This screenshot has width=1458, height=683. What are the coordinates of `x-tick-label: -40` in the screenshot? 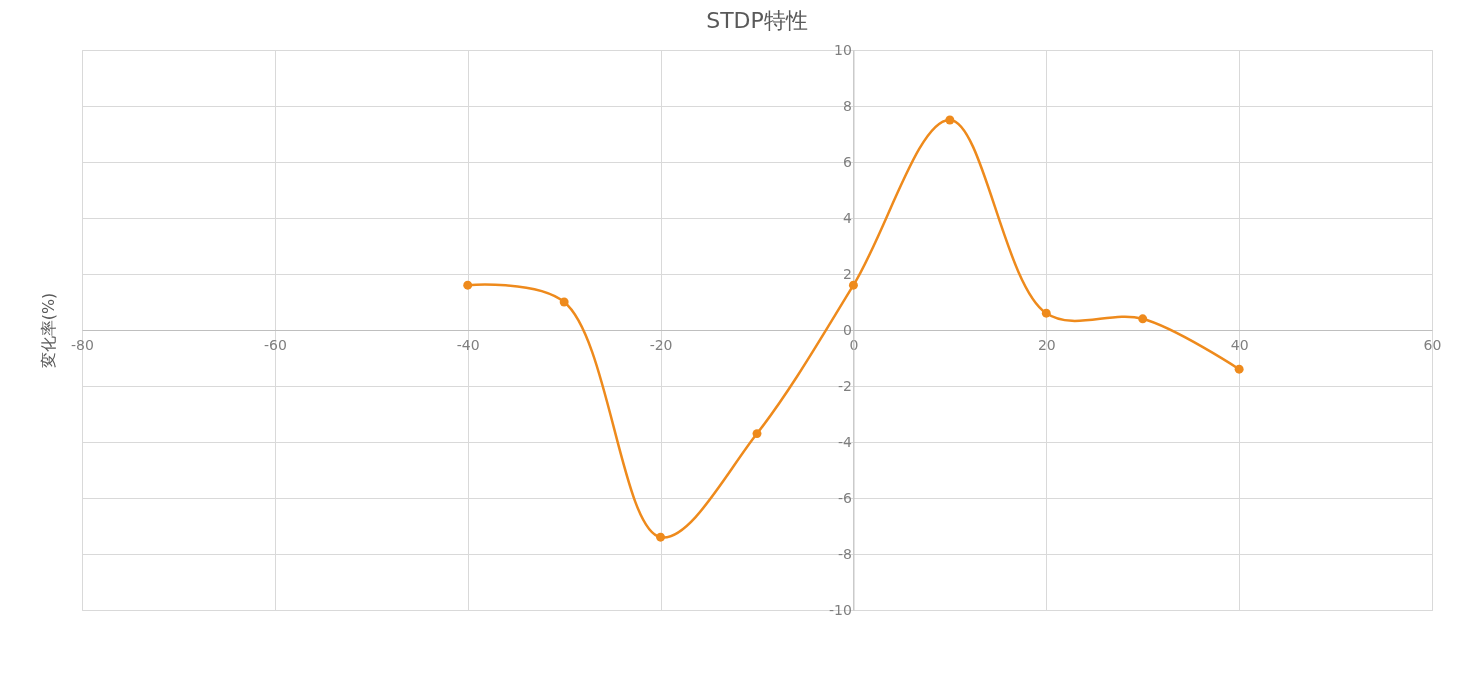 It's located at (468, 344).